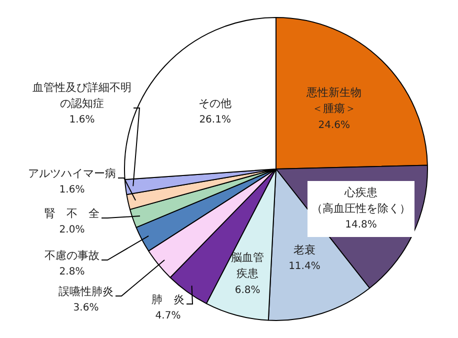  What do you see at coordinates (215, 103) in the screenshot?
I see `slice-label: その他` at bounding box center [215, 103].